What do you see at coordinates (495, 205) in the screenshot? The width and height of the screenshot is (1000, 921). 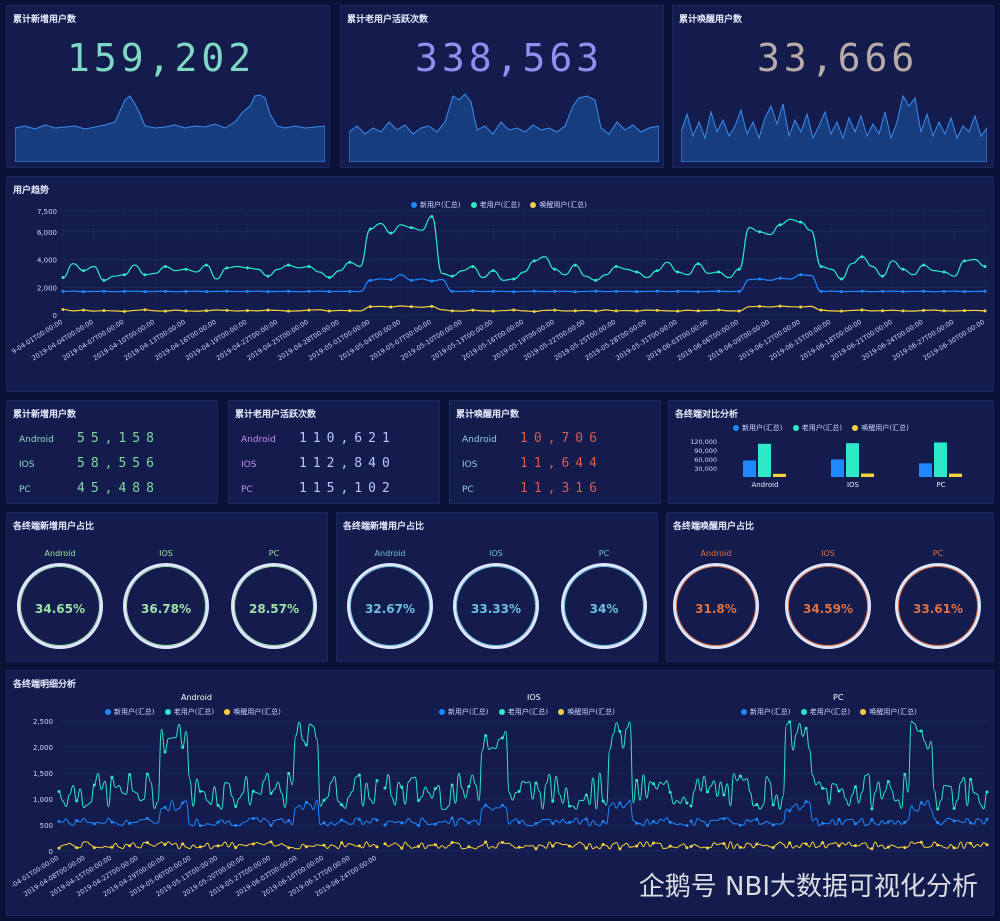 I see `trend-legend: 新用户(汇总) 老用户(汇总) 唤醒用户(汇总)` at bounding box center [495, 205].